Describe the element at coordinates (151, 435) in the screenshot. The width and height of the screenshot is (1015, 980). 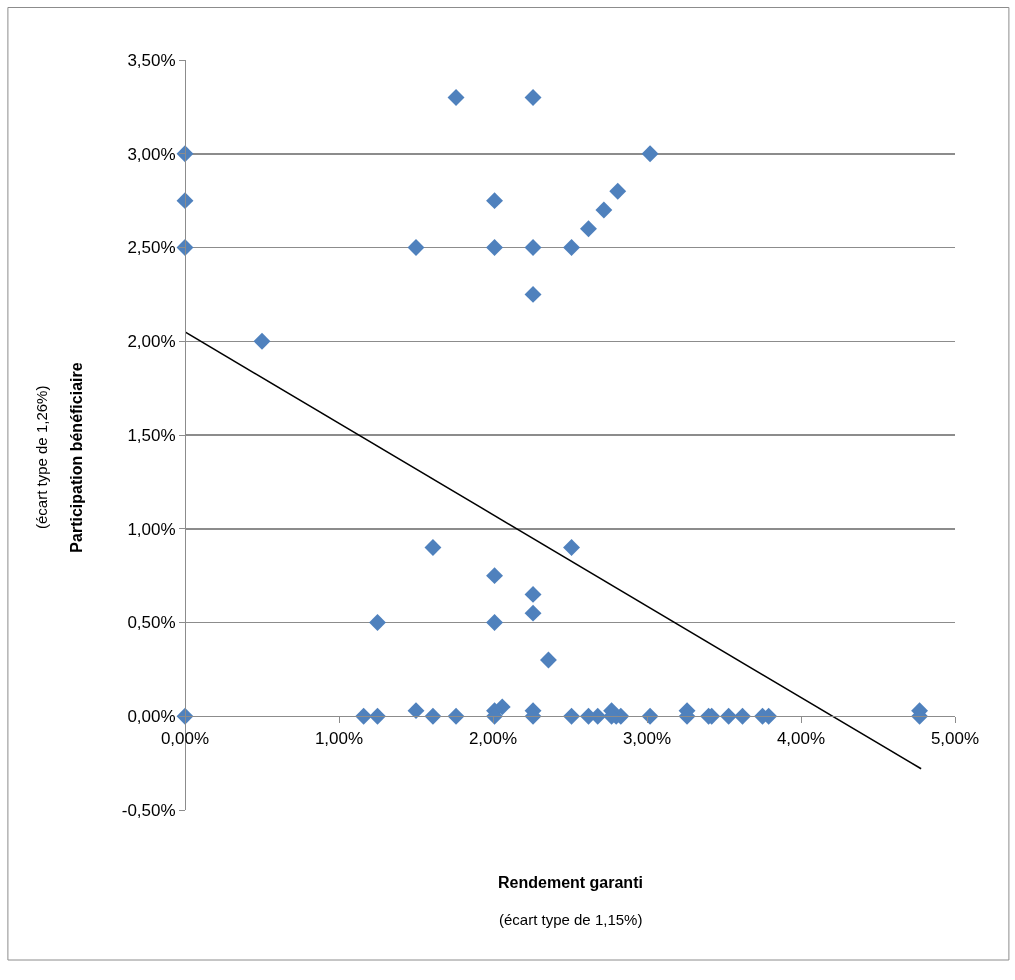
I see `y-tick-label: 1,50%` at that location.